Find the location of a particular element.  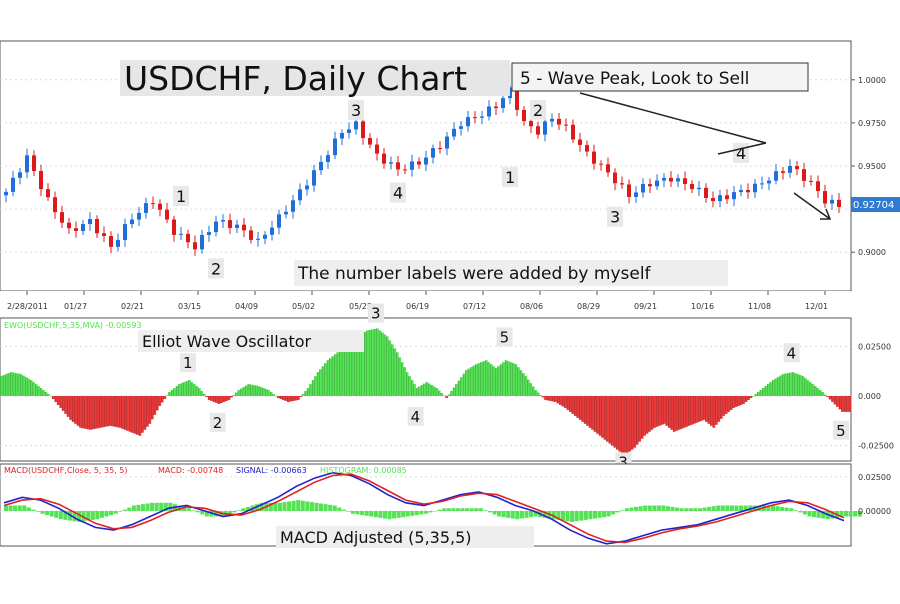

date-label: 04/09 is located at coordinates (246, 306).